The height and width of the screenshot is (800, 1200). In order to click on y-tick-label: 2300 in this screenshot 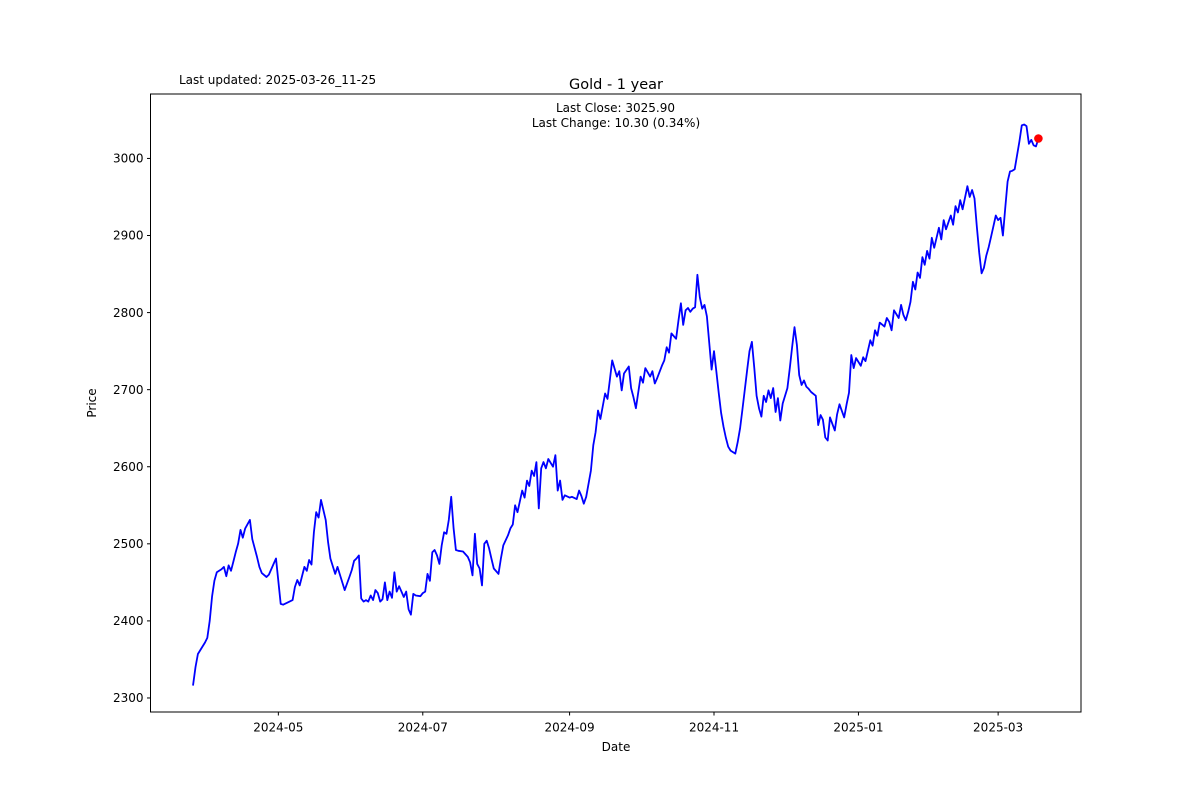, I will do `click(128, 698)`.